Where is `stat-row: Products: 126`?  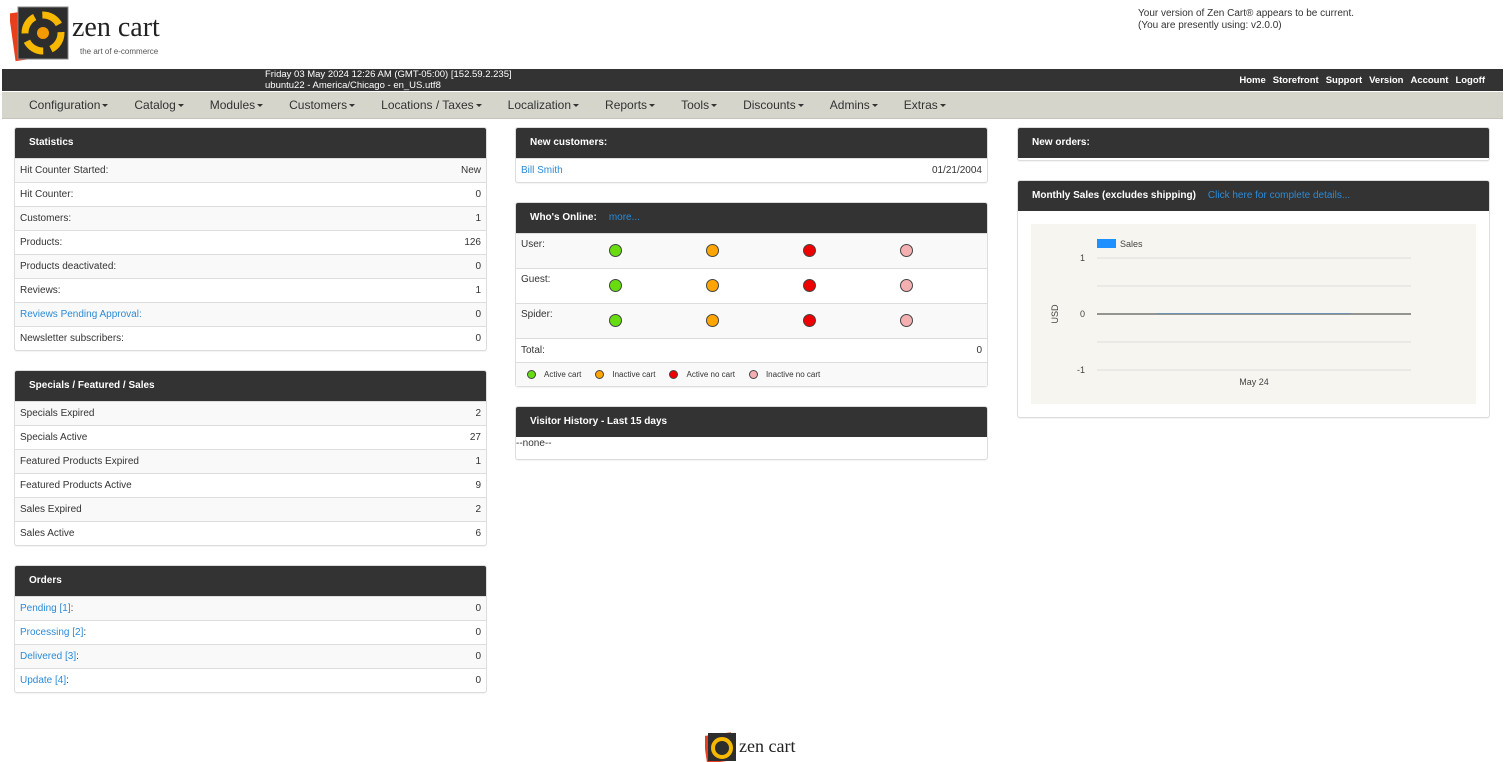 stat-row: Products: 126 is located at coordinates (250, 242).